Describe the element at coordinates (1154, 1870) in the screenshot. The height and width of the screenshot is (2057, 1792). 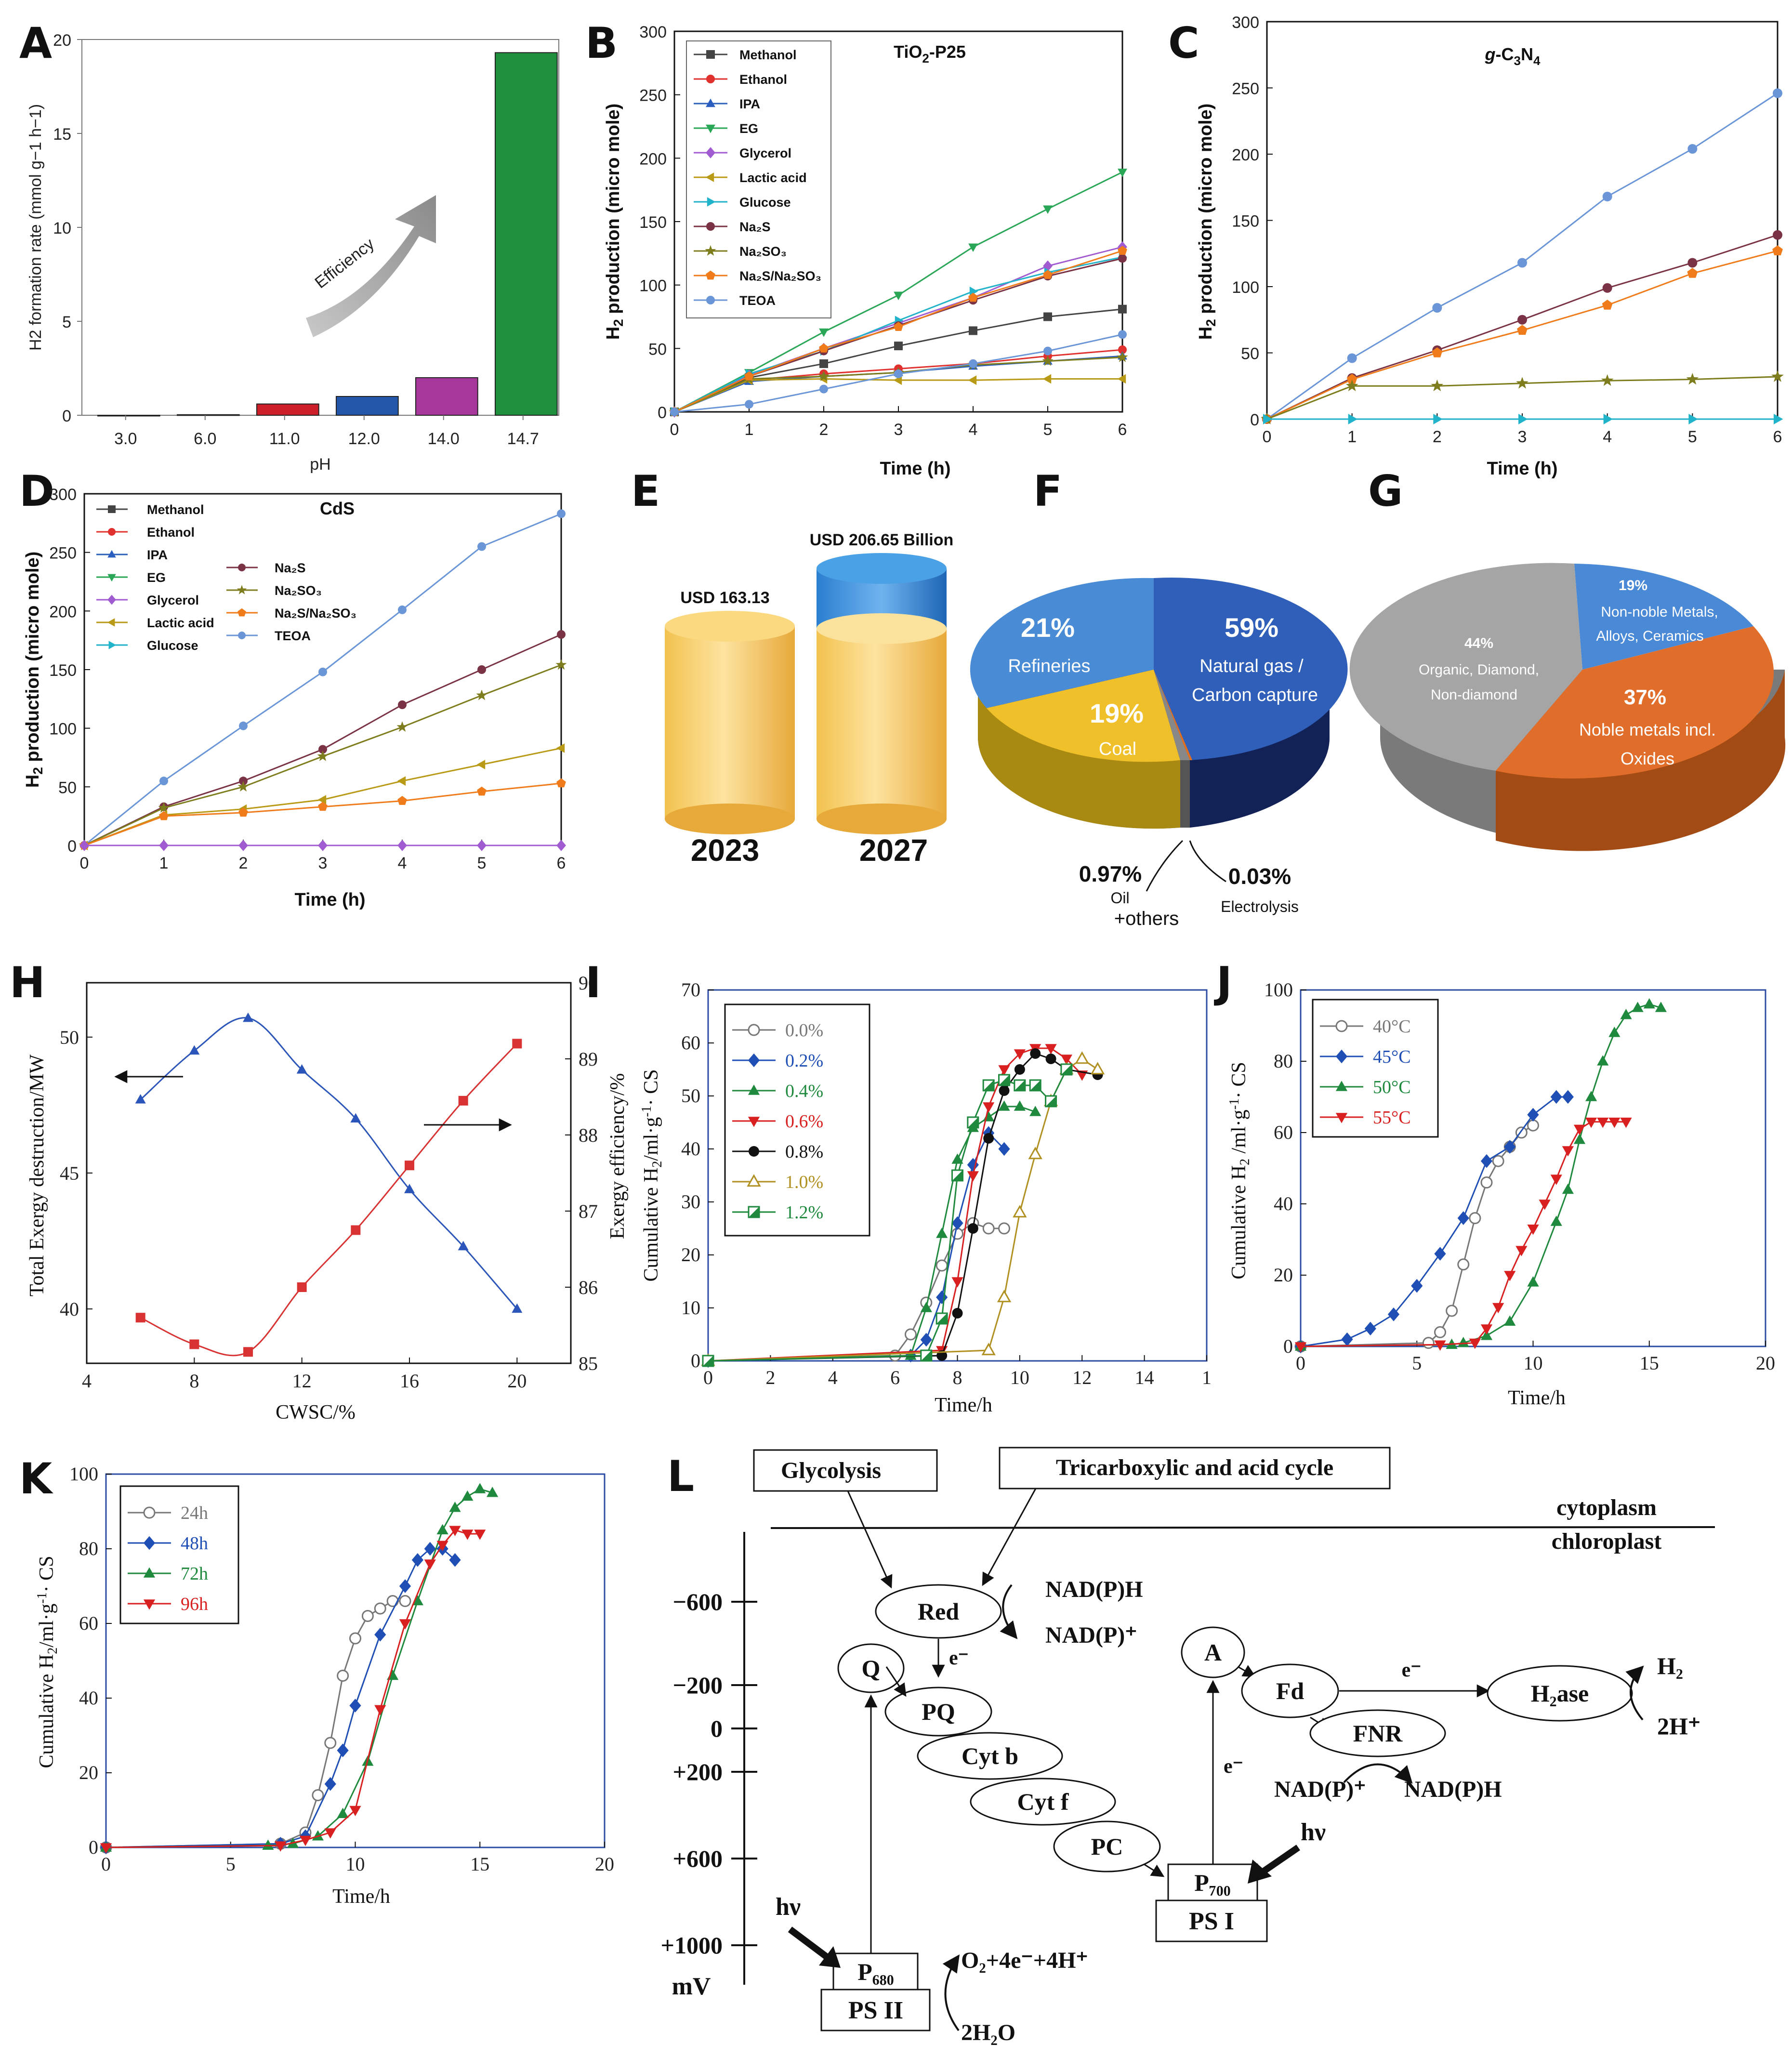
I see `arrow-pc-p700` at that location.